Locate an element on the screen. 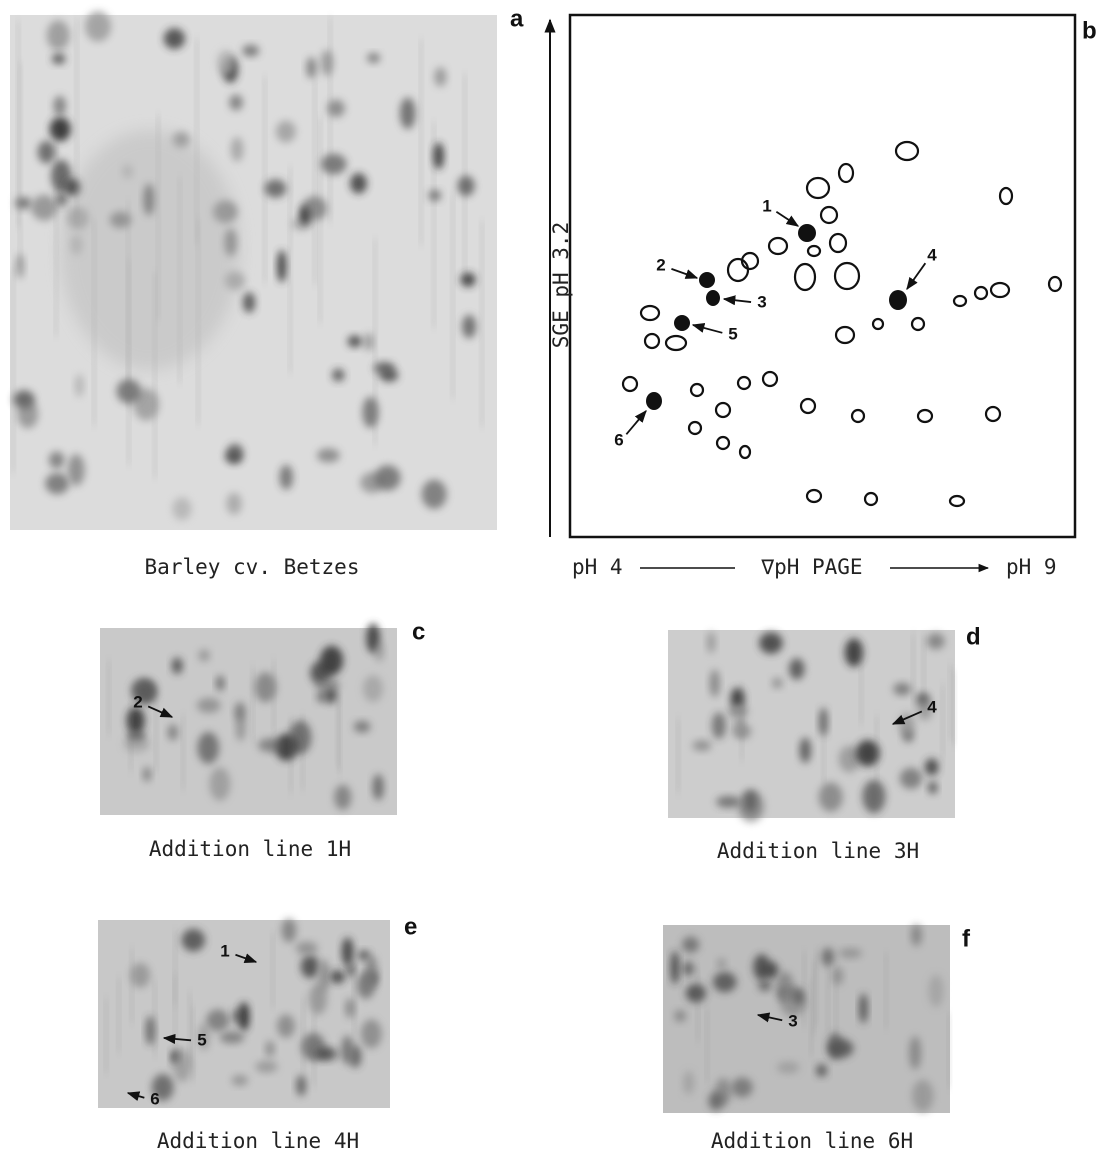  caption: Addition line 1H is located at coordinates (250, 849).